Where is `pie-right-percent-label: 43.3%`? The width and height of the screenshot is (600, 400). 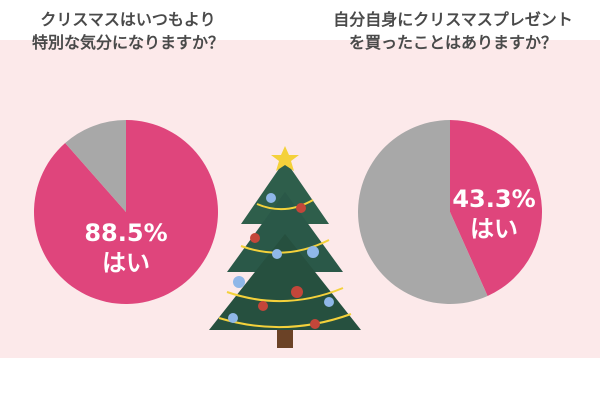
pie-right-percent-label: 43.3% is located at coordinates (493, 199).